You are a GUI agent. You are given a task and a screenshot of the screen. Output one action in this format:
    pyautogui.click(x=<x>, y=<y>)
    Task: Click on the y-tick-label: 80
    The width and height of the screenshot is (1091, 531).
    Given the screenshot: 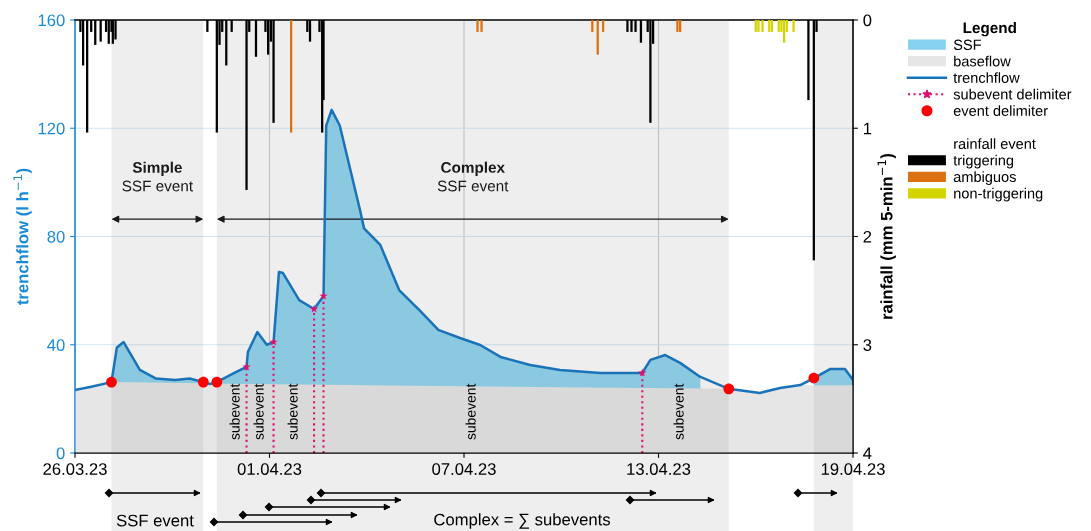 What is the action you would take?
    pyautogui.click(x=56, y=236)
    